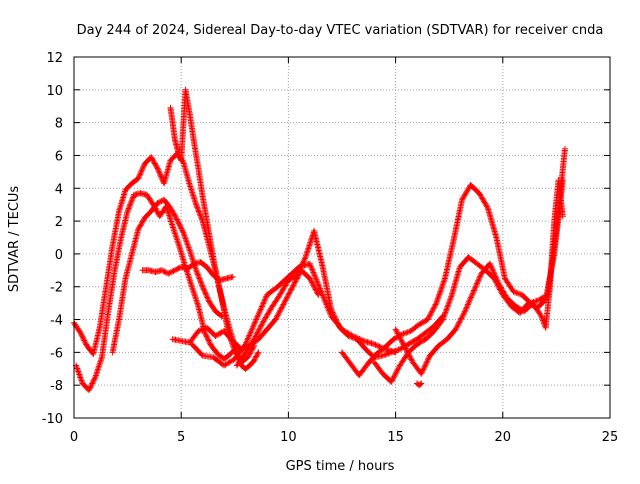  What do you see at coordinates (503, 437) in the screenshot?
I see `x-tick-label: 20` at bounding box center [503, 437].